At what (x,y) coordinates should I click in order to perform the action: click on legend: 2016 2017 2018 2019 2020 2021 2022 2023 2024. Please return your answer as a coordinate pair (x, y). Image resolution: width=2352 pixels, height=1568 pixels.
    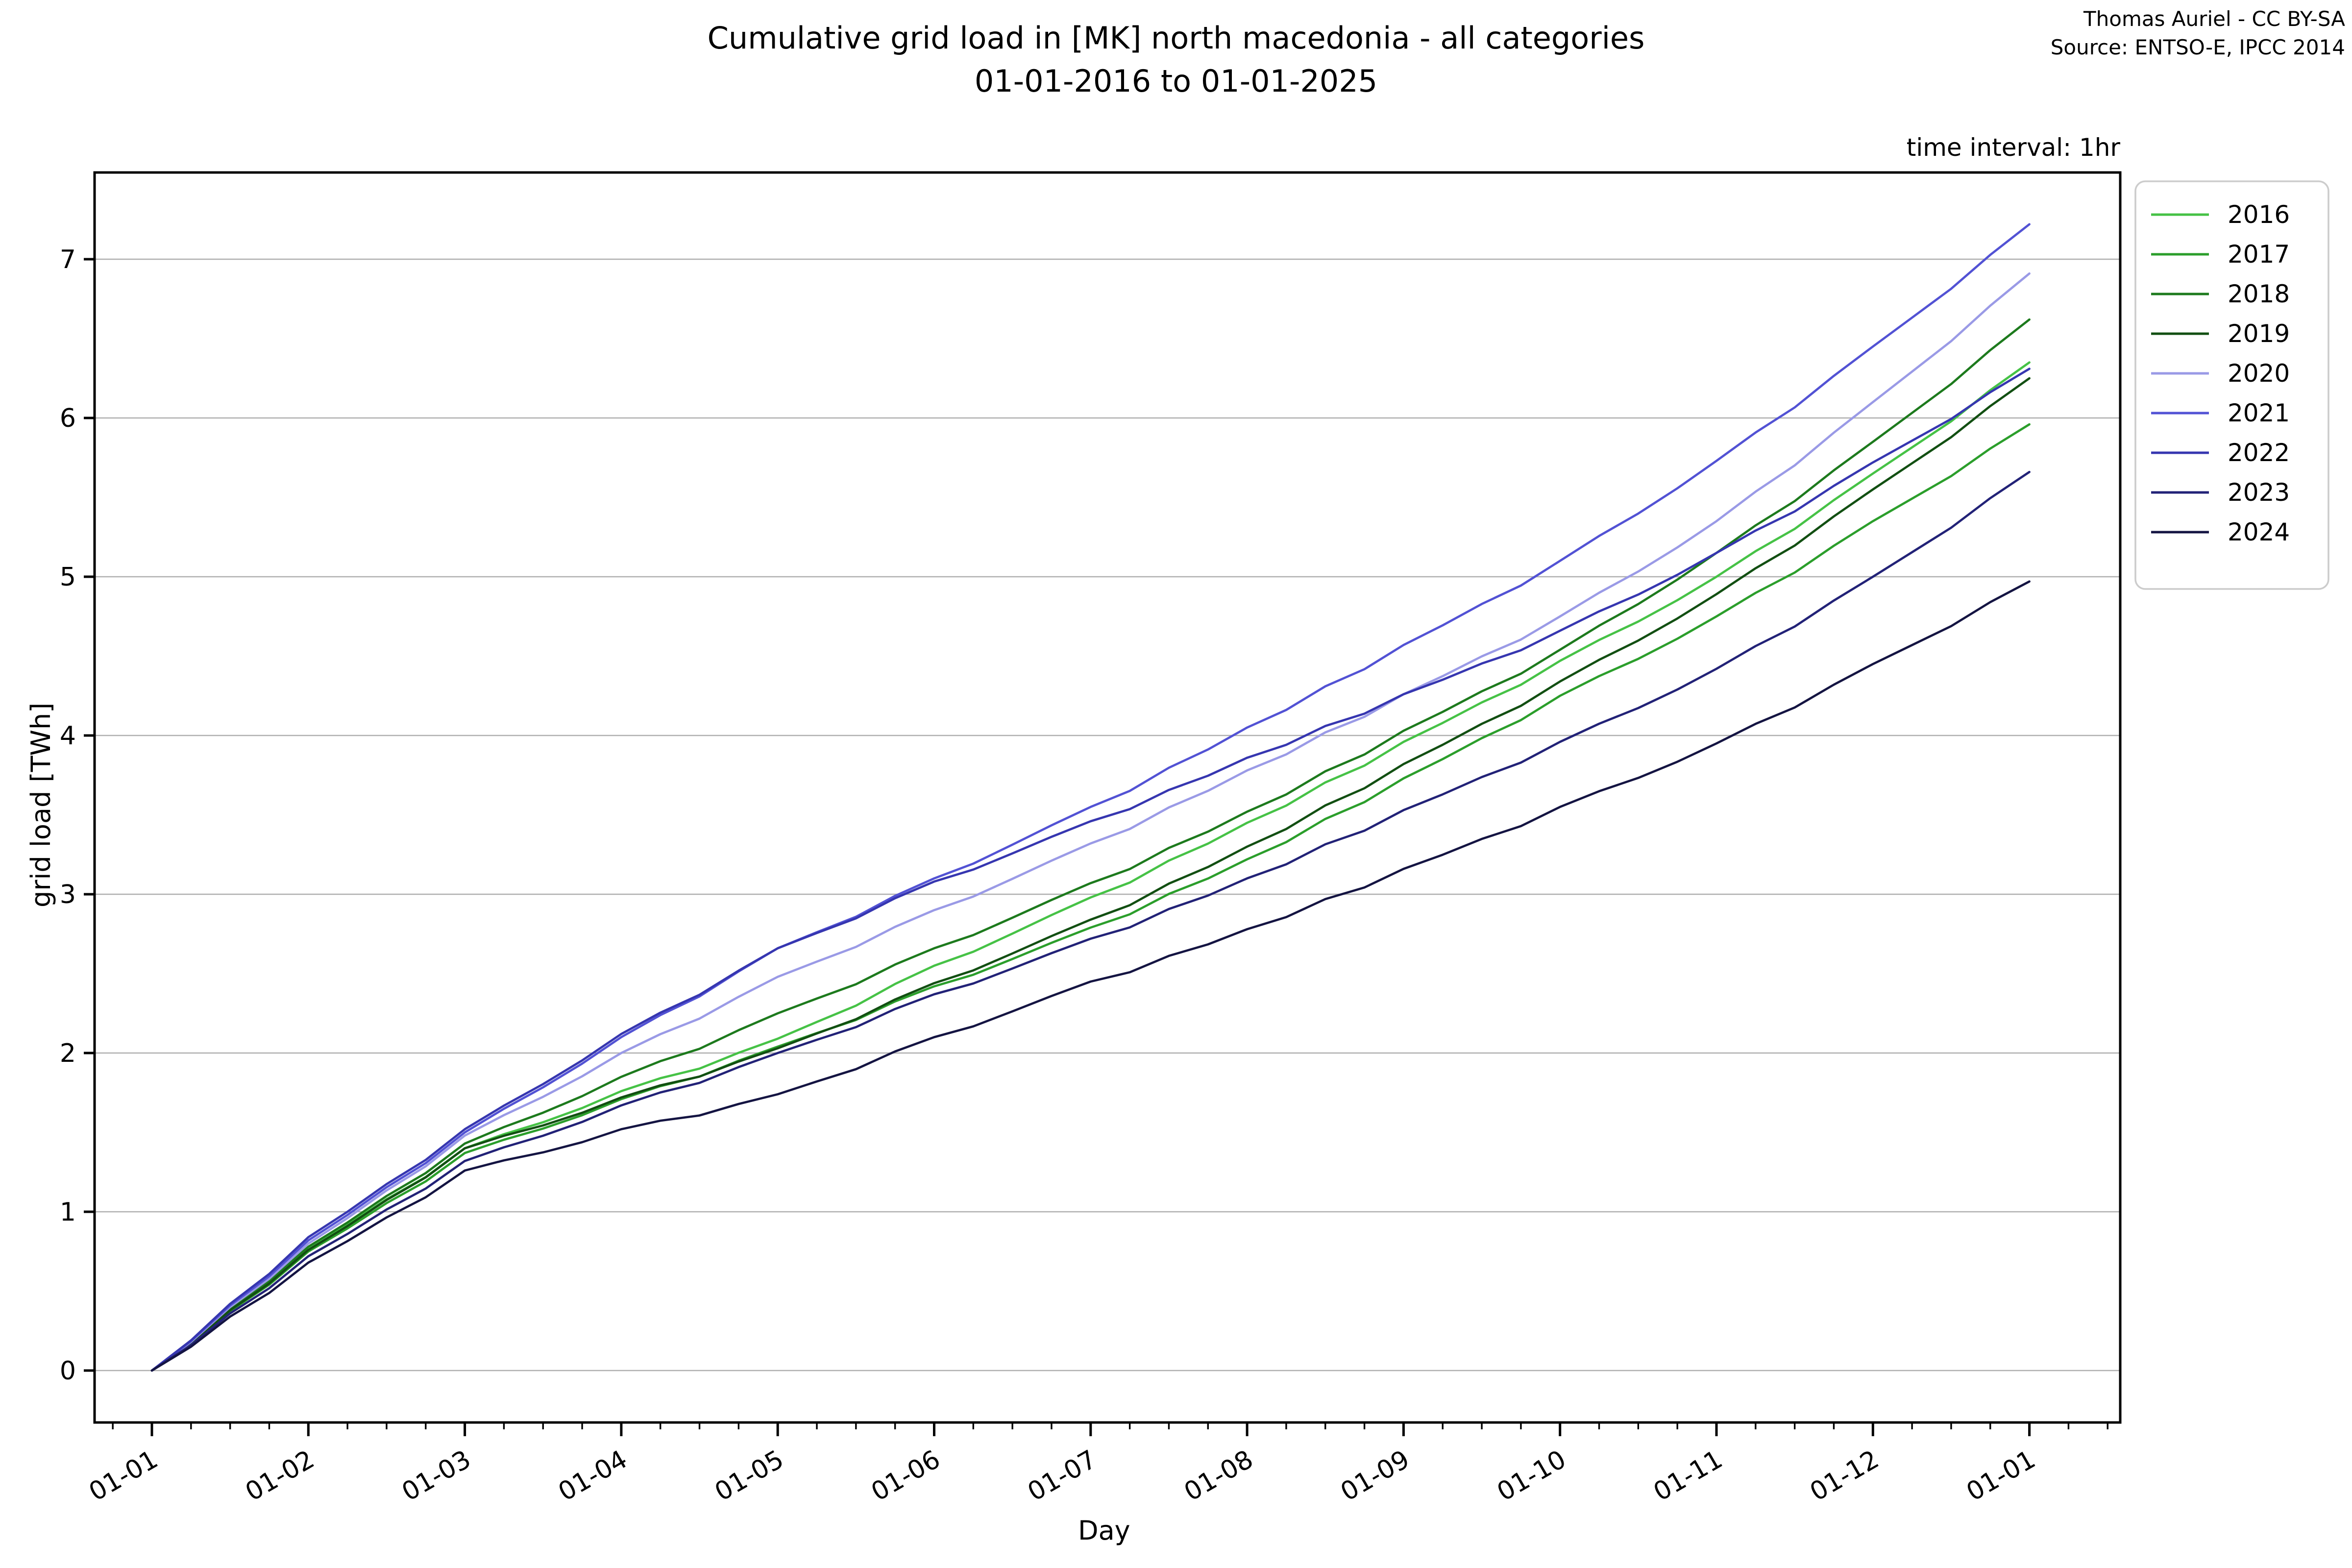
    Looking at the image, I should click on (2231, 385).